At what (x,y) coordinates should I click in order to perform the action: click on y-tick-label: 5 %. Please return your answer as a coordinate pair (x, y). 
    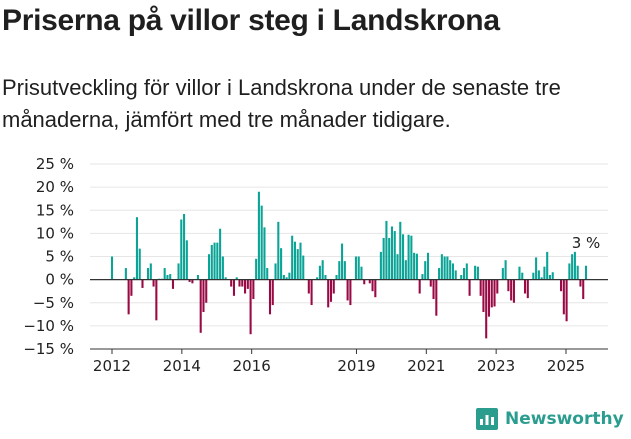
    Looking at the image, I should click on (59, 257).